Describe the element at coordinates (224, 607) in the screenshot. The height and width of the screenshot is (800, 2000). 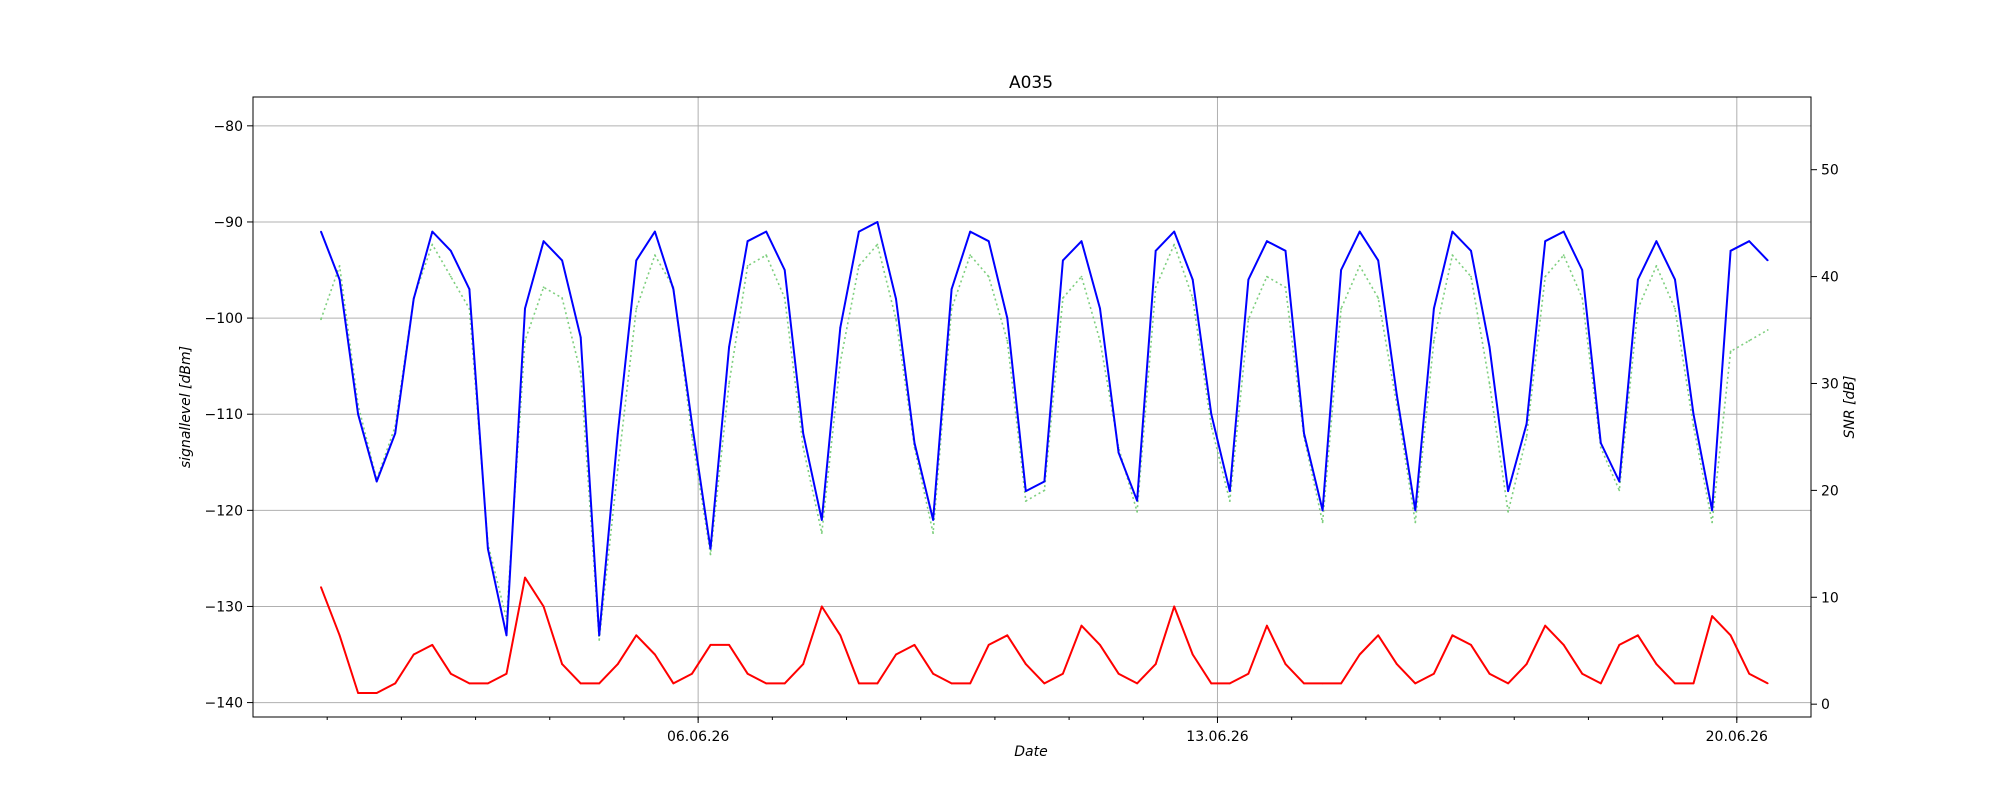
I see `y-left-tick-label: −130` at that location.